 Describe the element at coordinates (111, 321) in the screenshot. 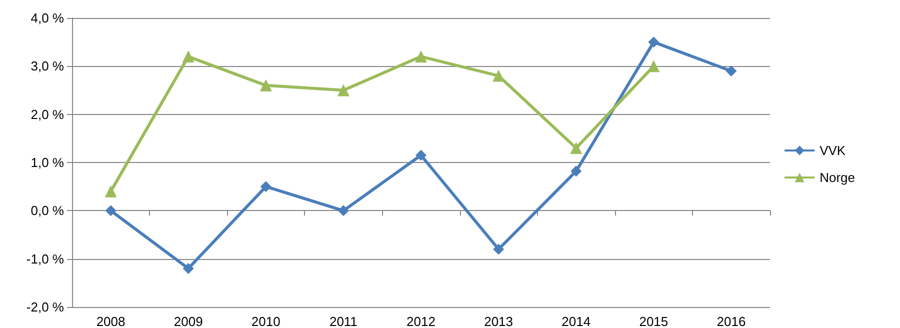

I see `x-tick-label: 2008` at that location.